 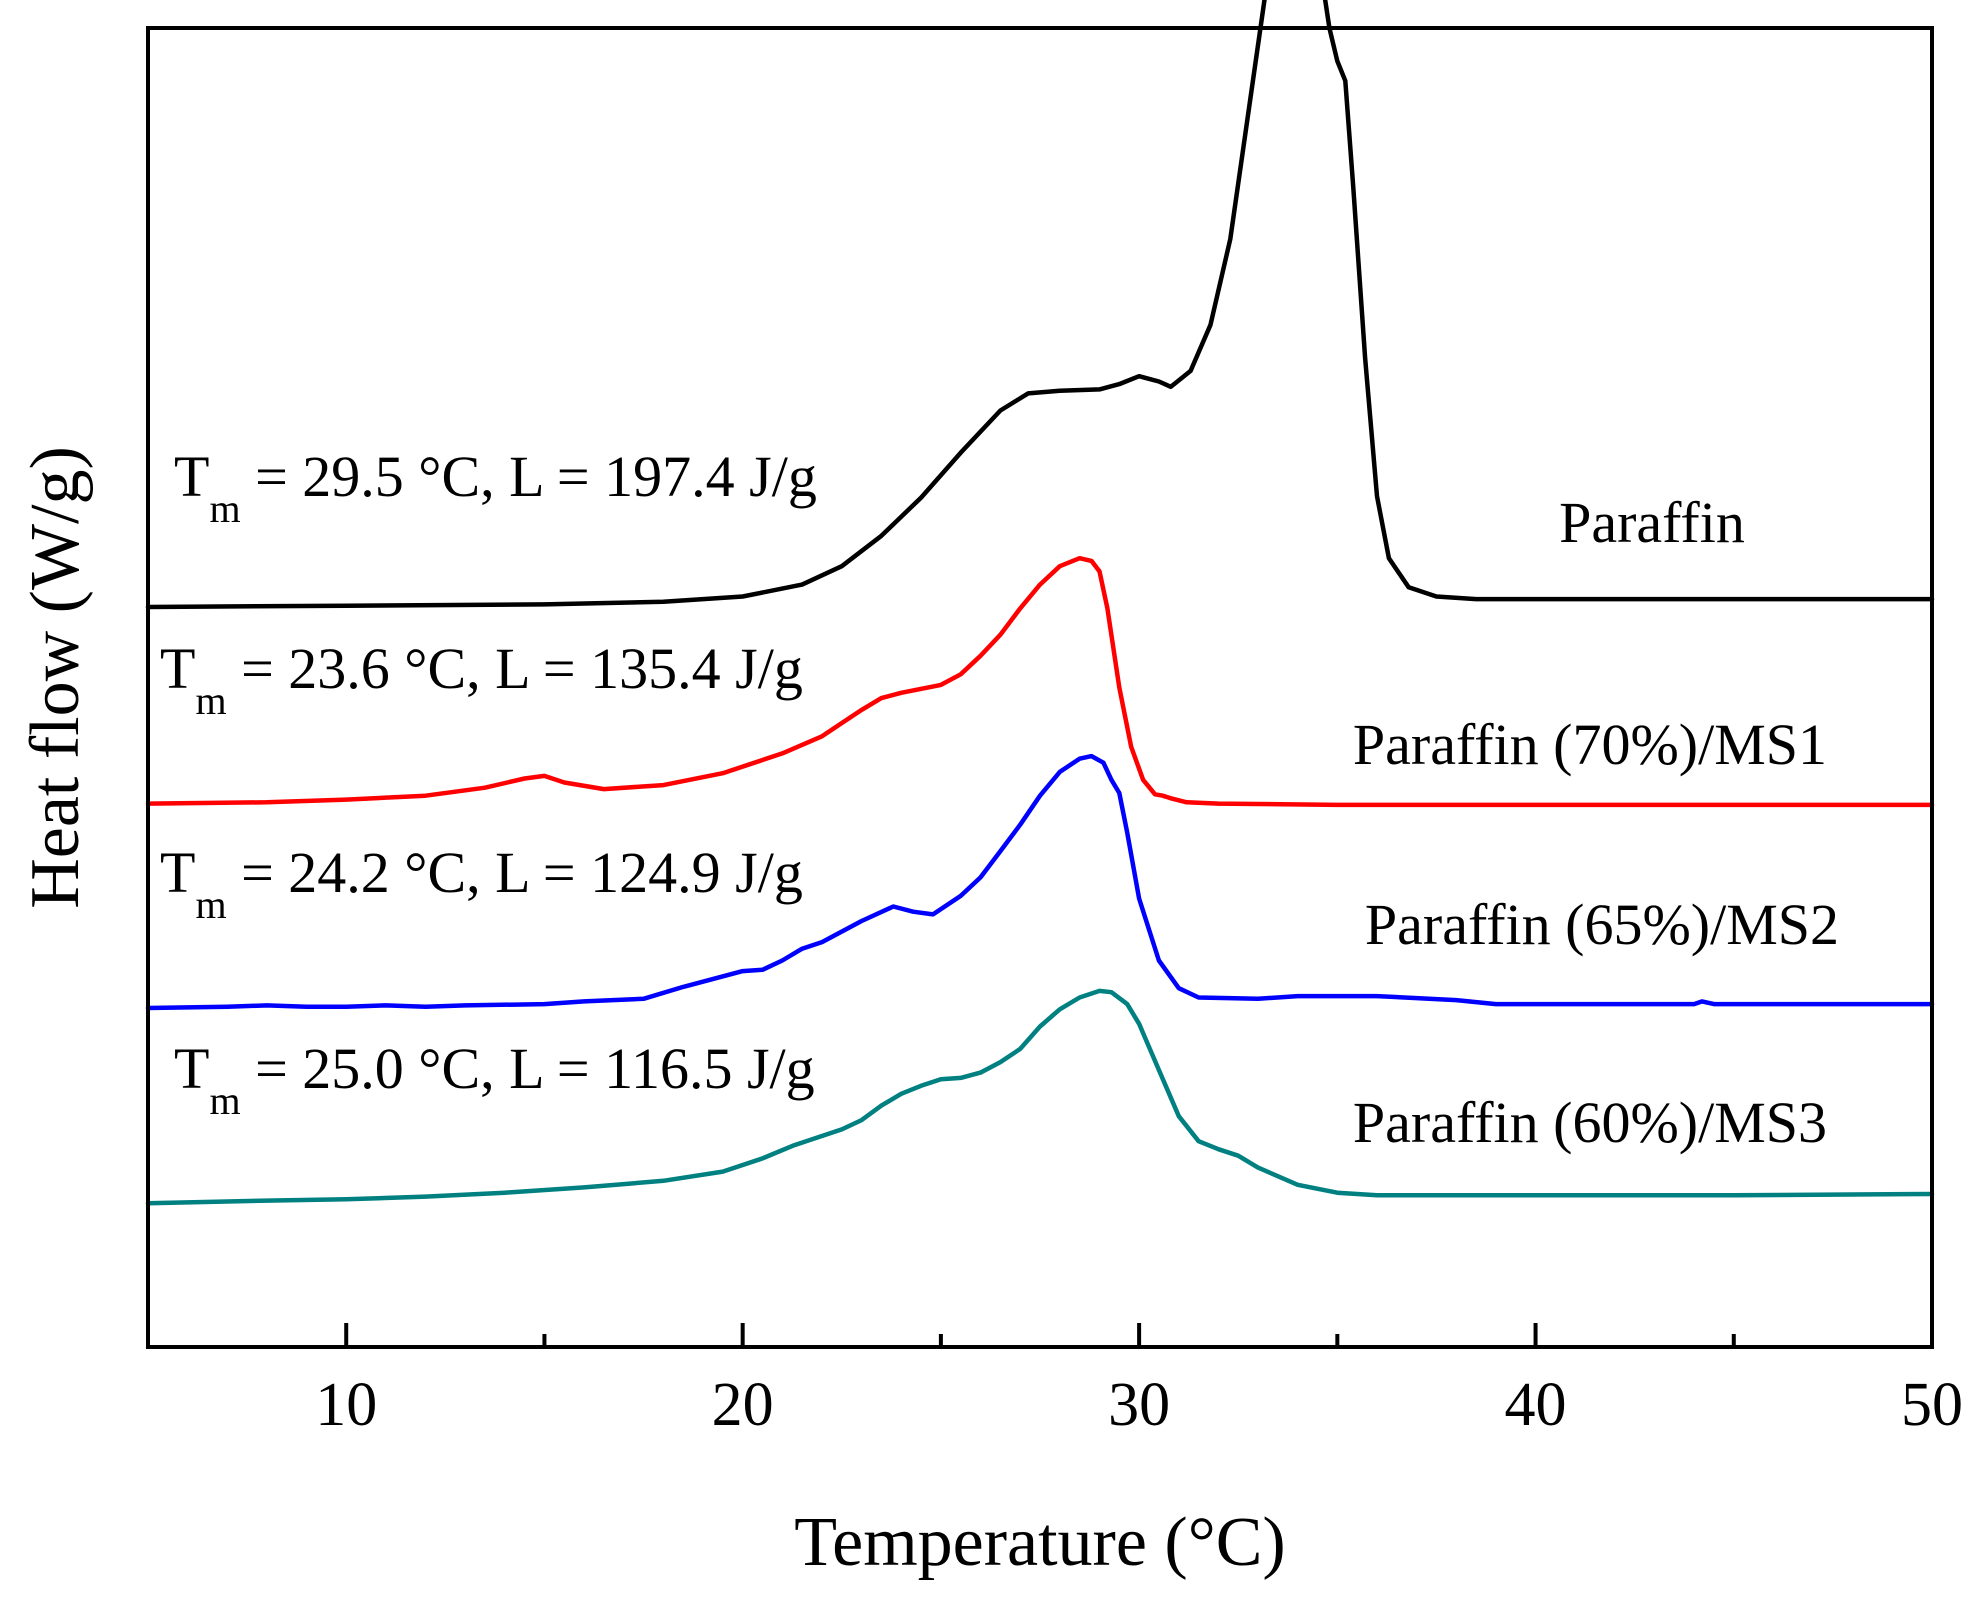 What do you see at coordinates (743, 1405) in the screenshot?
I see `x-tick-label-20: 20` at bounding box center [743, 1405].